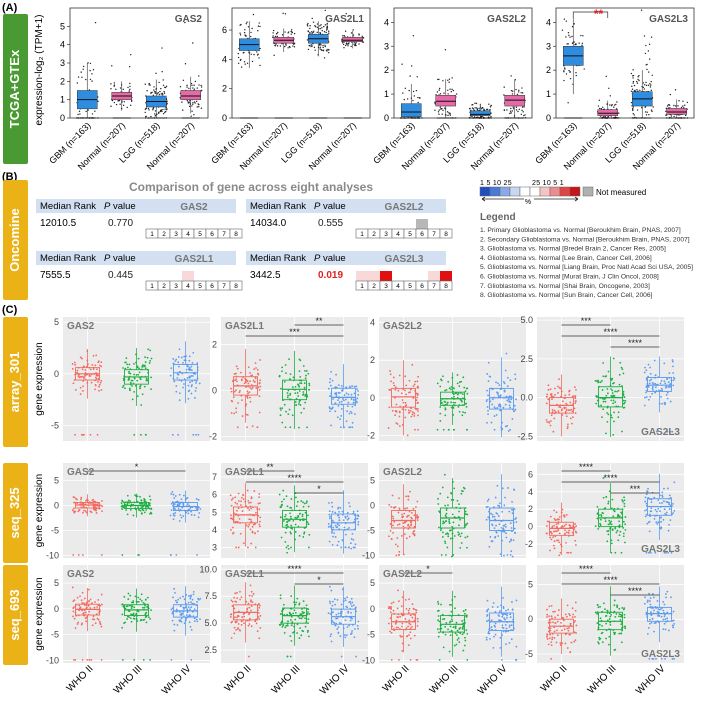  I want to click on pvalue-value: 0.770, so click(120, 223).